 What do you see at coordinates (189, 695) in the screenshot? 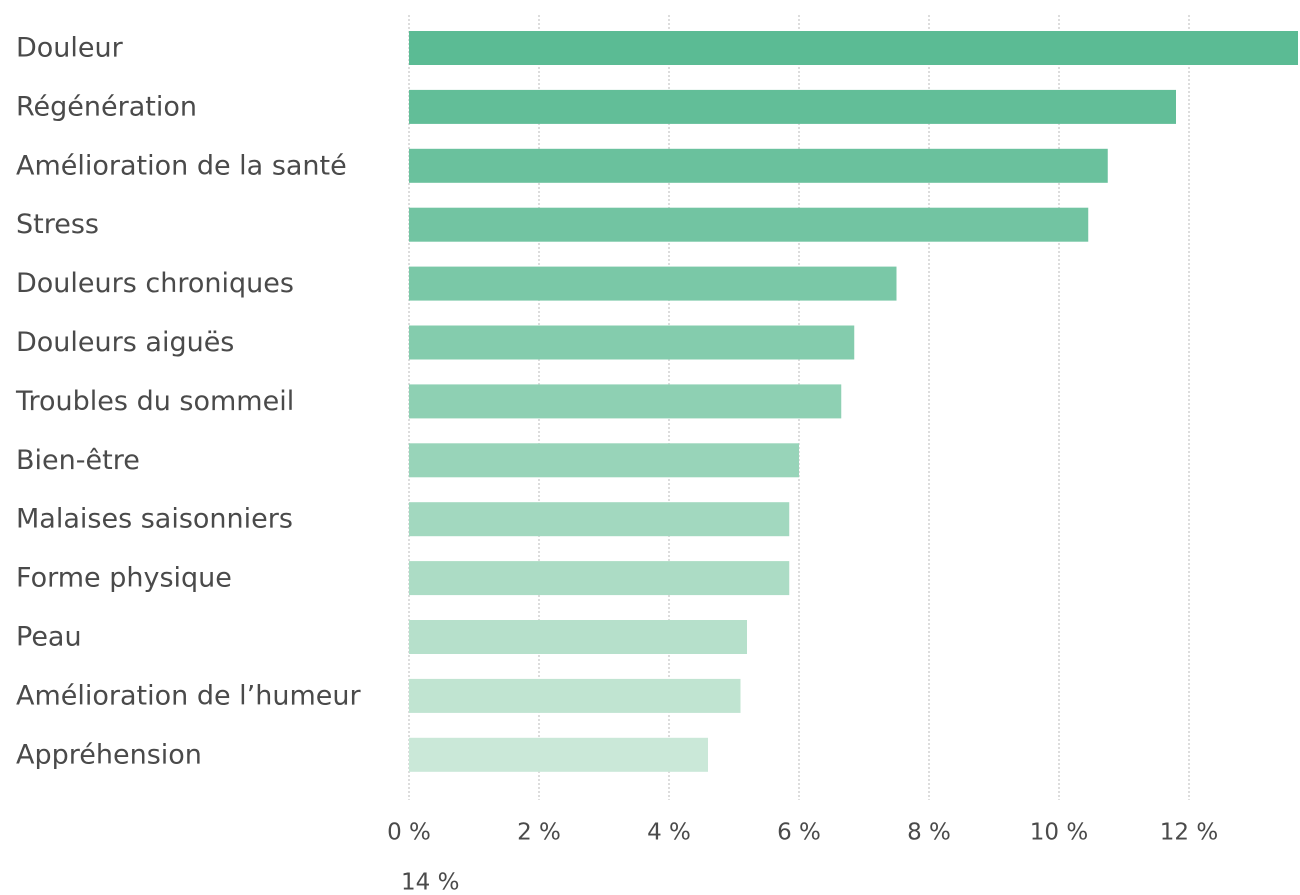
I see `y-tick-label: Amélioration de l’humeur` at bounding box center [189, 695].